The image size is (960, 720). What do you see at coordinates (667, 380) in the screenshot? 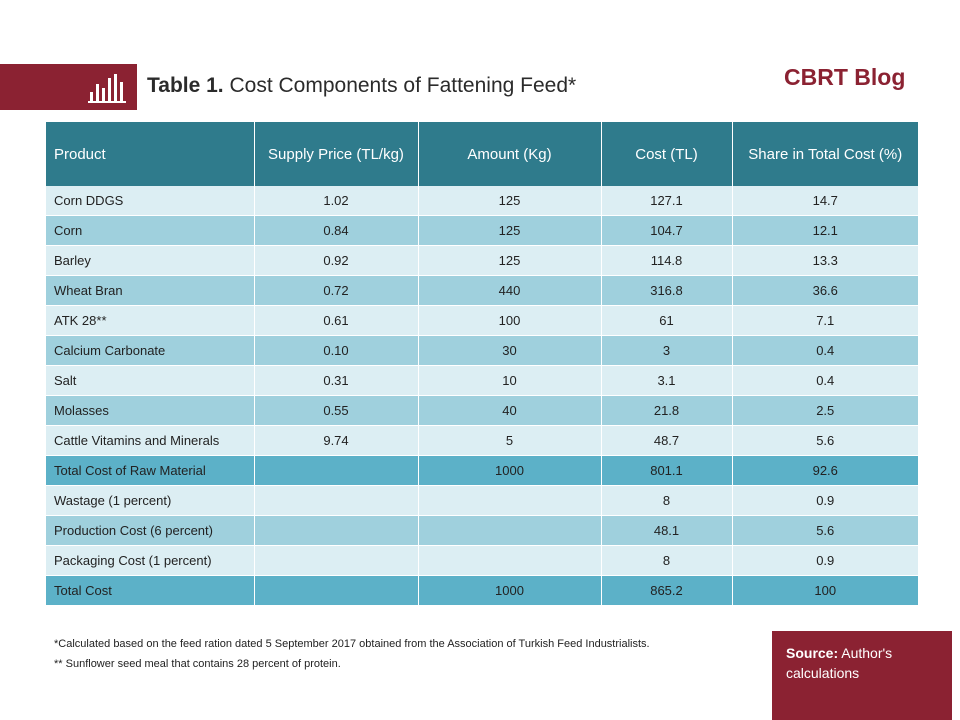
I see `table-cell: 3.1` at bounding box center [667, 380].